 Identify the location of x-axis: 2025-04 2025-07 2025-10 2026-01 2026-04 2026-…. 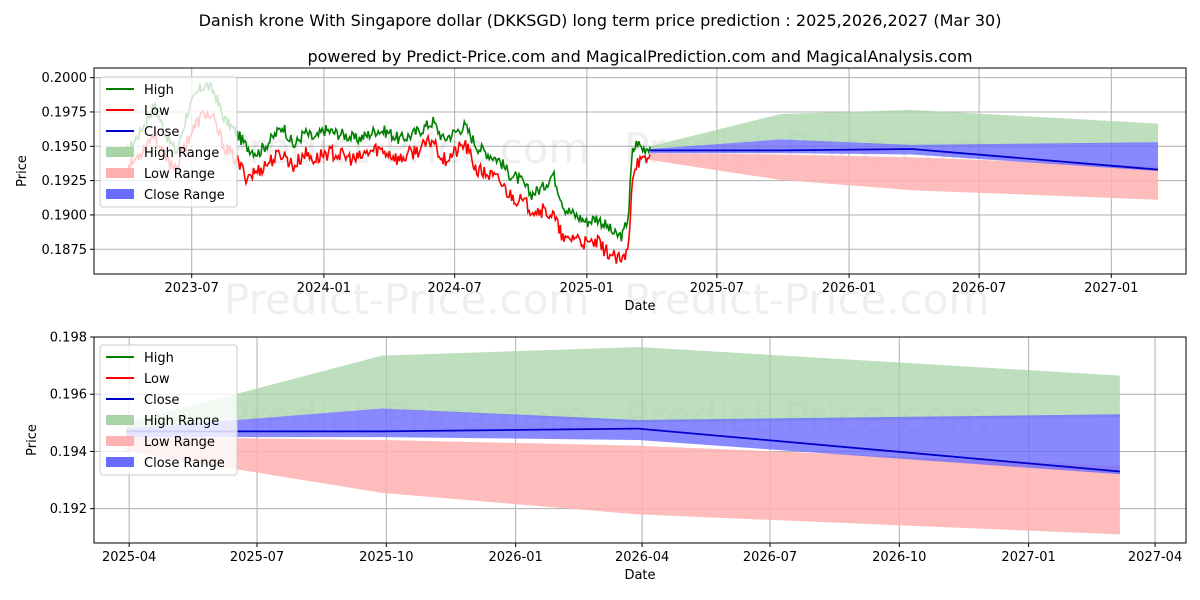
(642, 554).